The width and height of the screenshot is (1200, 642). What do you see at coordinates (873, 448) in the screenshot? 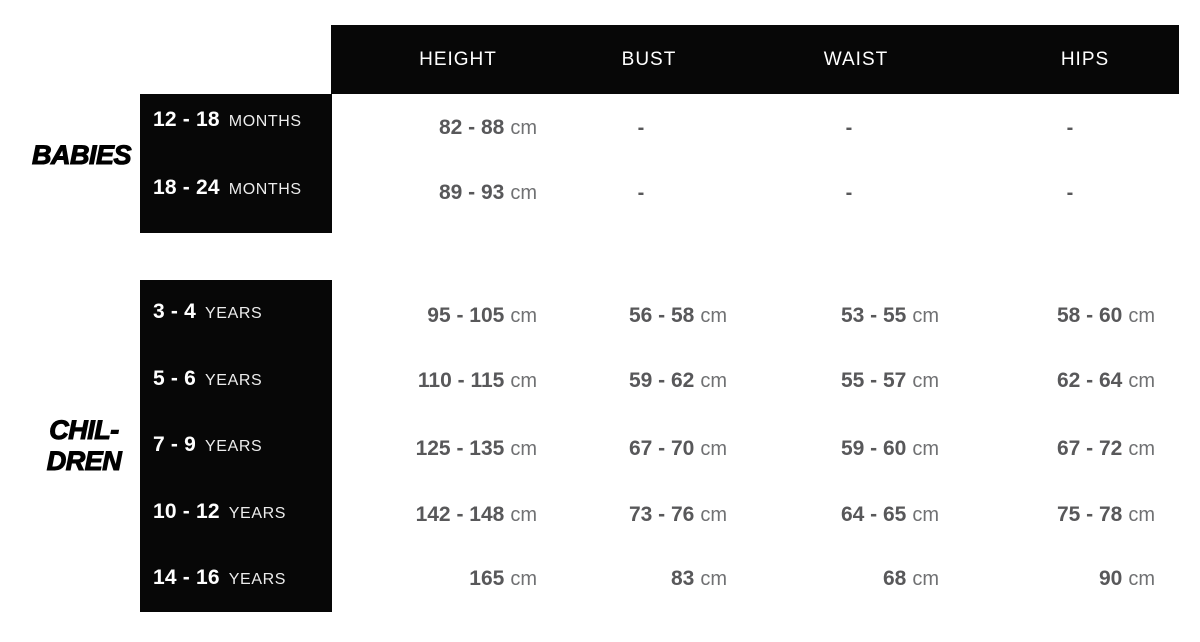
I see `value-number: 59 - 60` at bounding box center [873, 448].